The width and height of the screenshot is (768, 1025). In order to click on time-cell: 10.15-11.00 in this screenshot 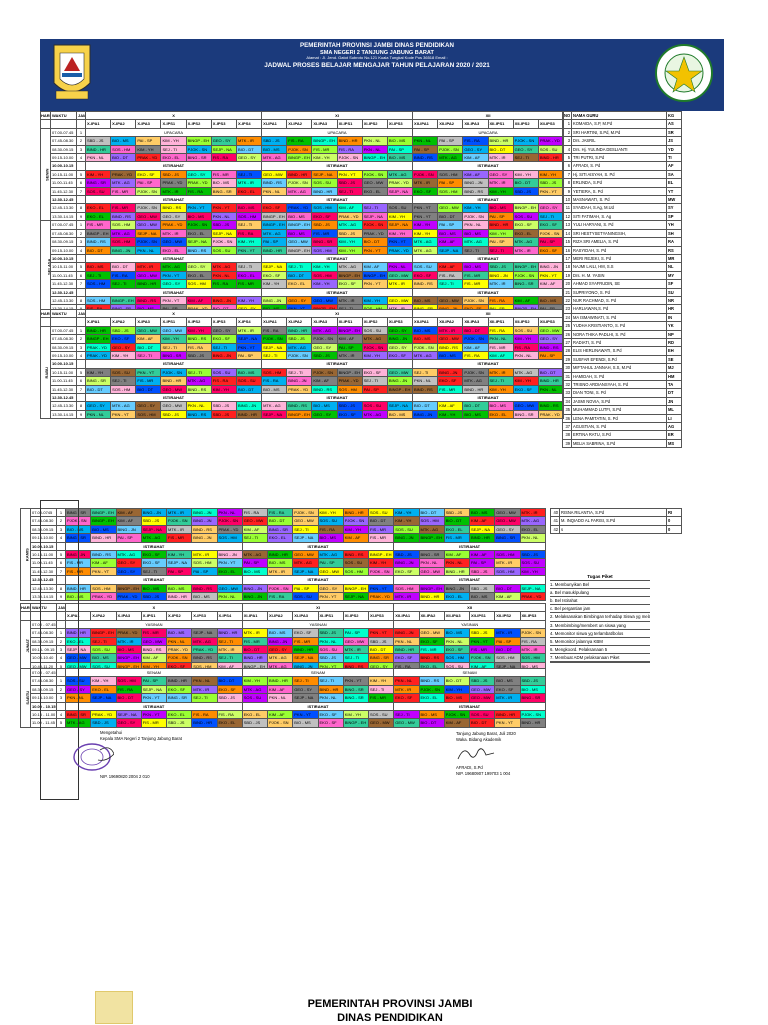, I will do `click(63, 174)`.